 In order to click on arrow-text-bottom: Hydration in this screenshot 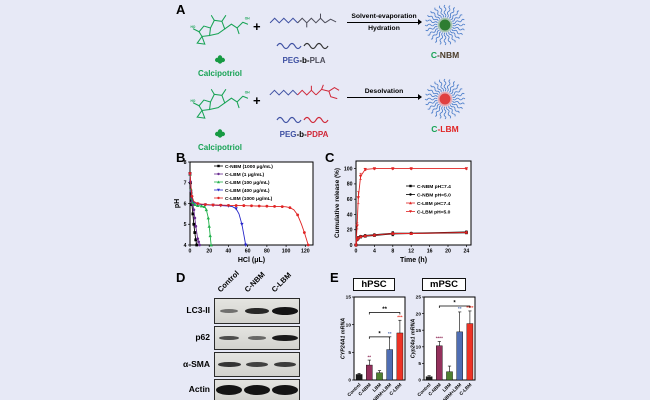, I will do `click(384, 28)`.